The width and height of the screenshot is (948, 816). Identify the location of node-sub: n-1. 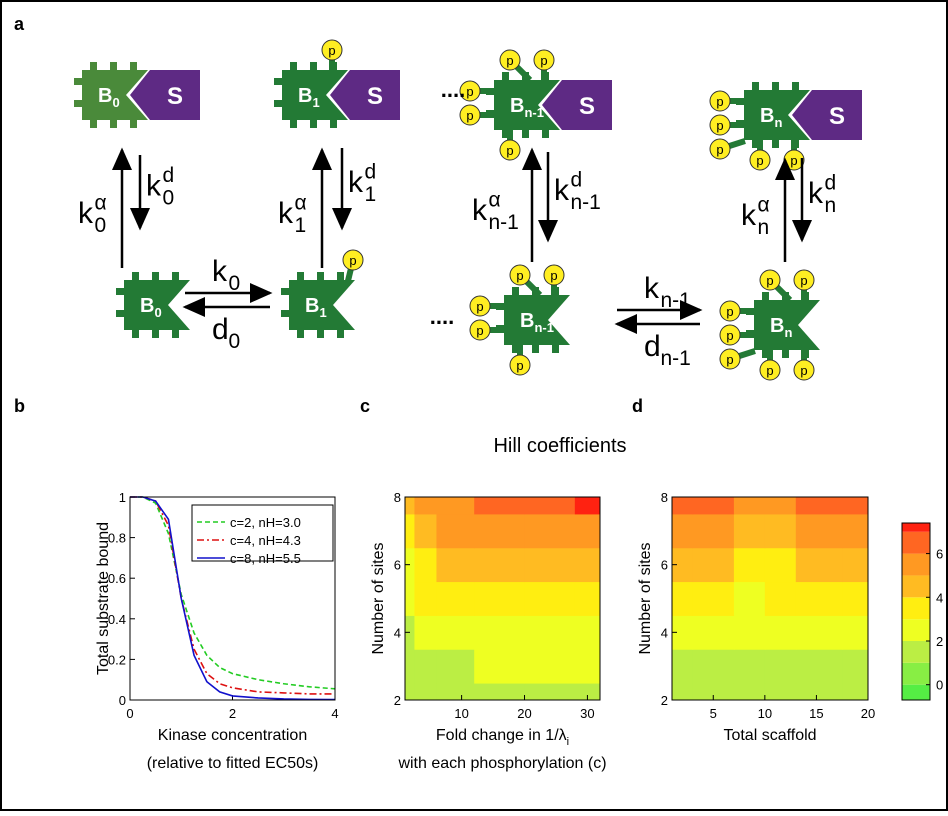
(544, 327).